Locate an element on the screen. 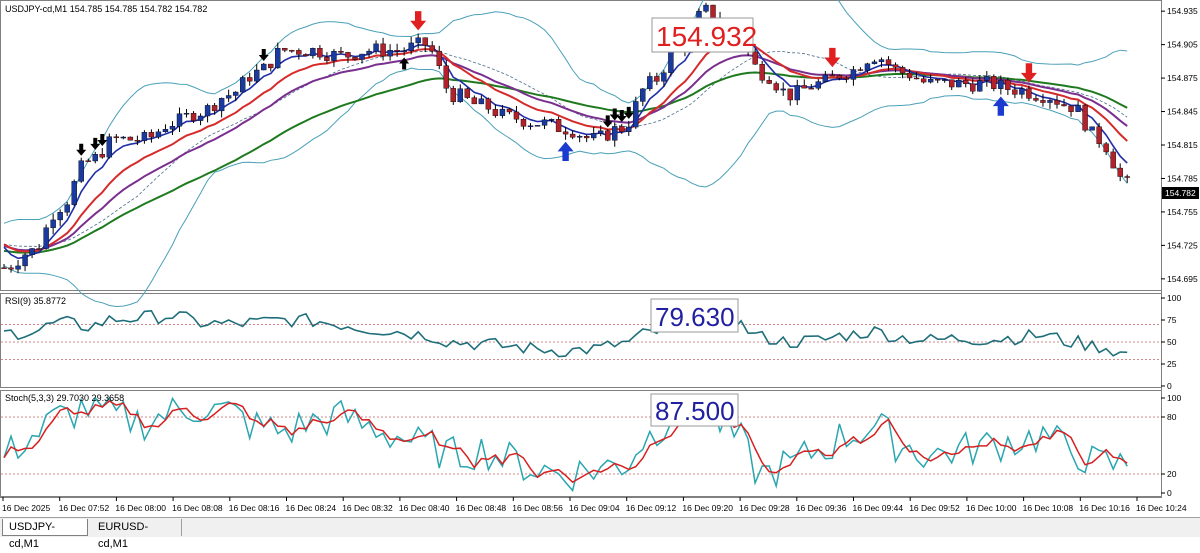 The width and height of the screenshot is (1200, 553). time-tick-label: 16 Dec 09:04 is located at coordinates (594, 508).